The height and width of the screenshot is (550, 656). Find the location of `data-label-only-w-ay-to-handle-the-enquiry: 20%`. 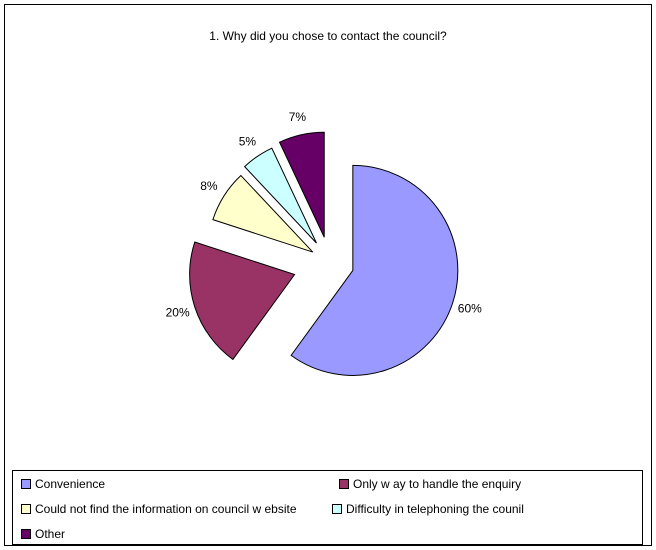

data-label-only-w-ay-to-handle-the-enquiry: 20% is located at coordinates (178, 313).